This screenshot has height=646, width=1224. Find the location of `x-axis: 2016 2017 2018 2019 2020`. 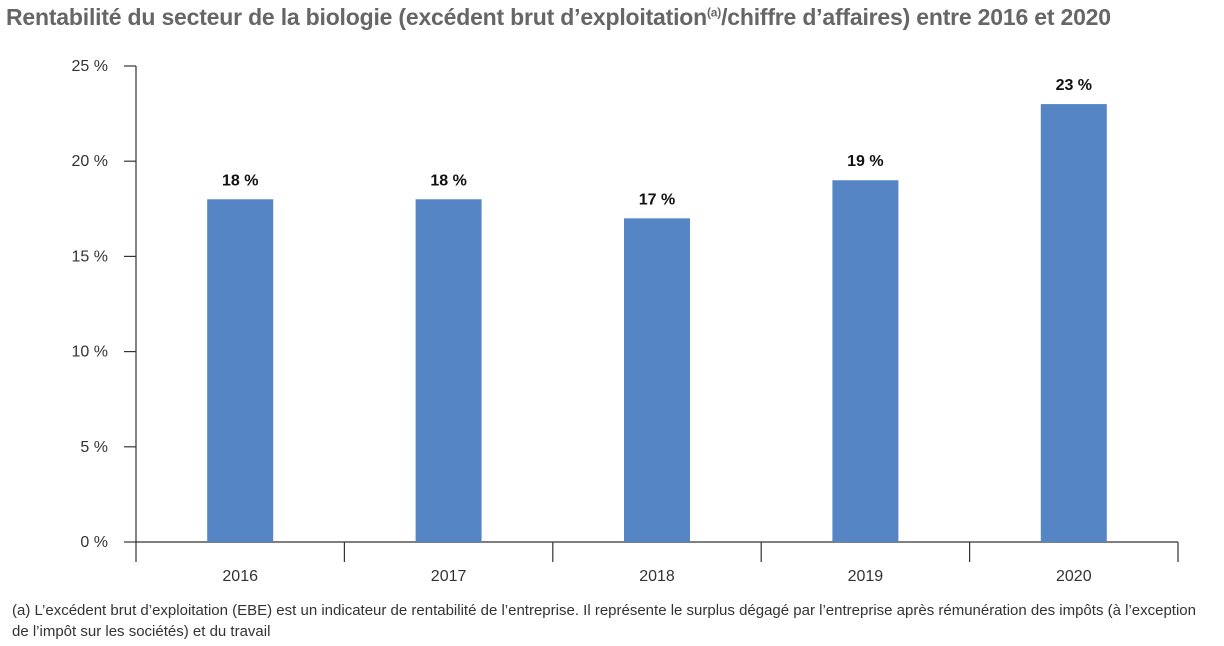

x-axis: 2016 2017 2018 2019 2020 is located at coordinates (657, 563).